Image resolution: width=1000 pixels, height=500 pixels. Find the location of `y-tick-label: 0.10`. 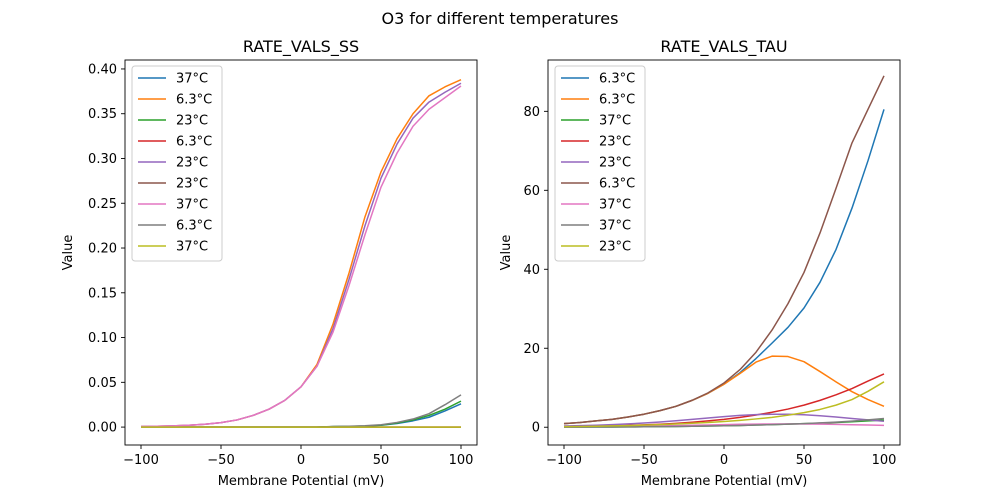

y-tick-label: 0.10 is located at coordinates (102, 338).